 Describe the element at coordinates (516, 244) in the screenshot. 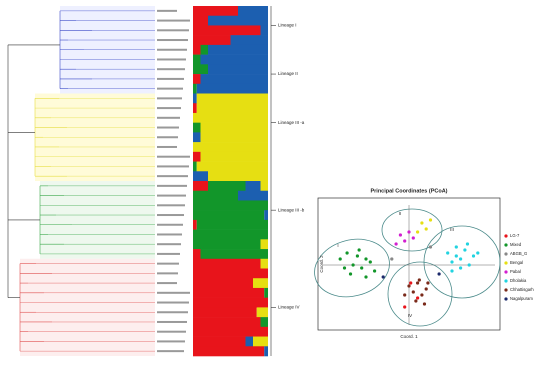

I see `legend-label: Mixed` at that location.